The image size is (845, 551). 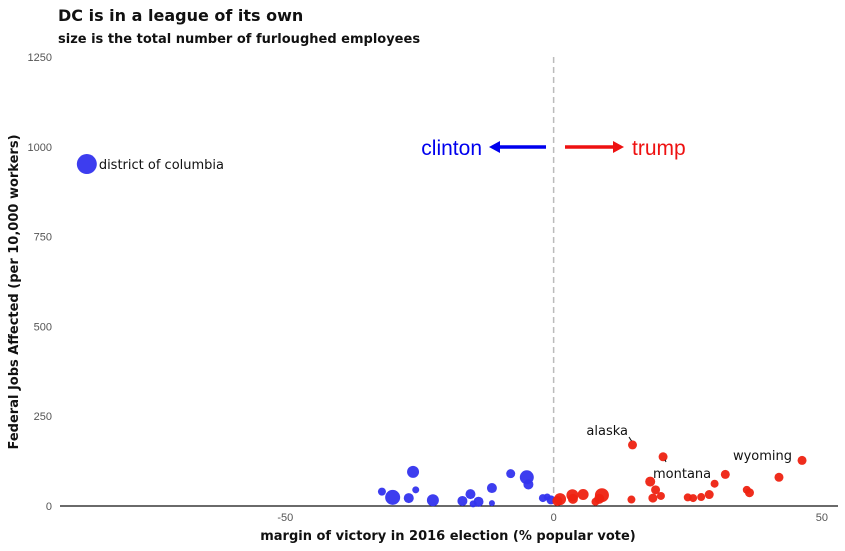 I want to click on y-tick-label: 250, so click(x=43, y=417).